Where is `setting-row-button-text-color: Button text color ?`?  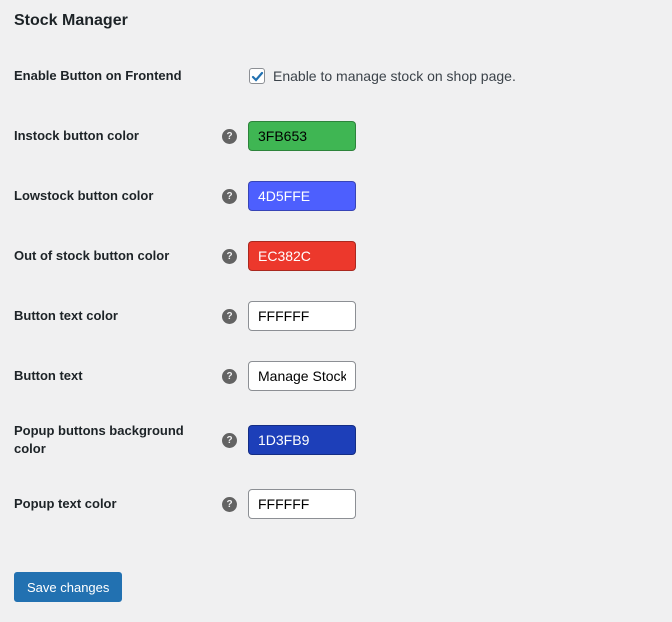 setting-row-button-text-color: Button text color ? is located at coordinates (336, 316).